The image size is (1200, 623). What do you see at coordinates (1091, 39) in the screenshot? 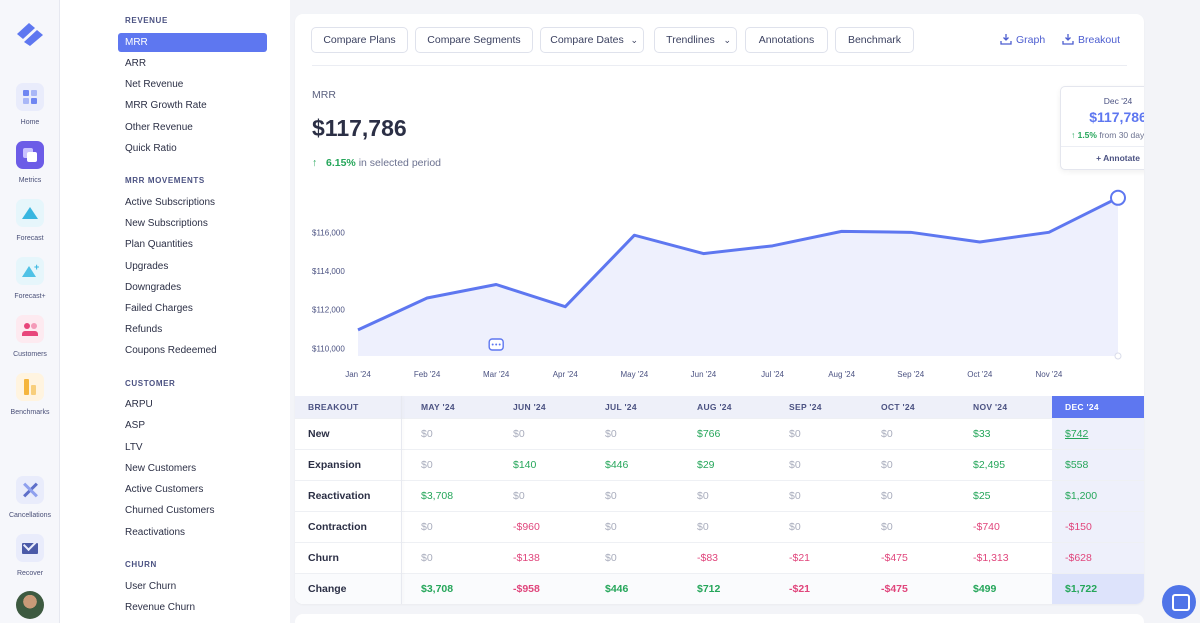
I see `breakout-button: Breakout` at bounding box center [1091, 39].